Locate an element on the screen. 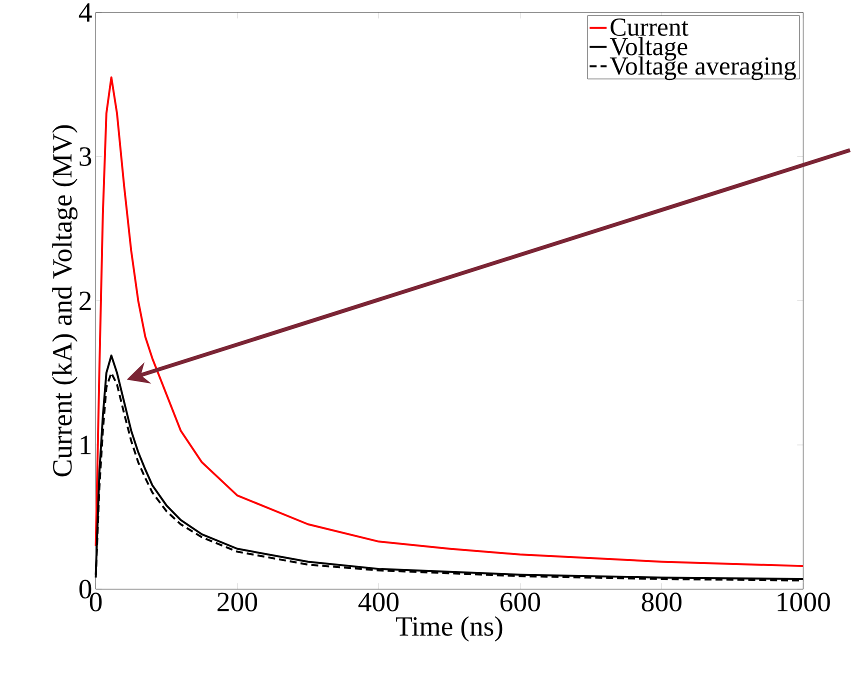 Image resolution: width=852 pixels, height=683 pixels. y-tick-label: 3 is located at coordinates (86, 156).